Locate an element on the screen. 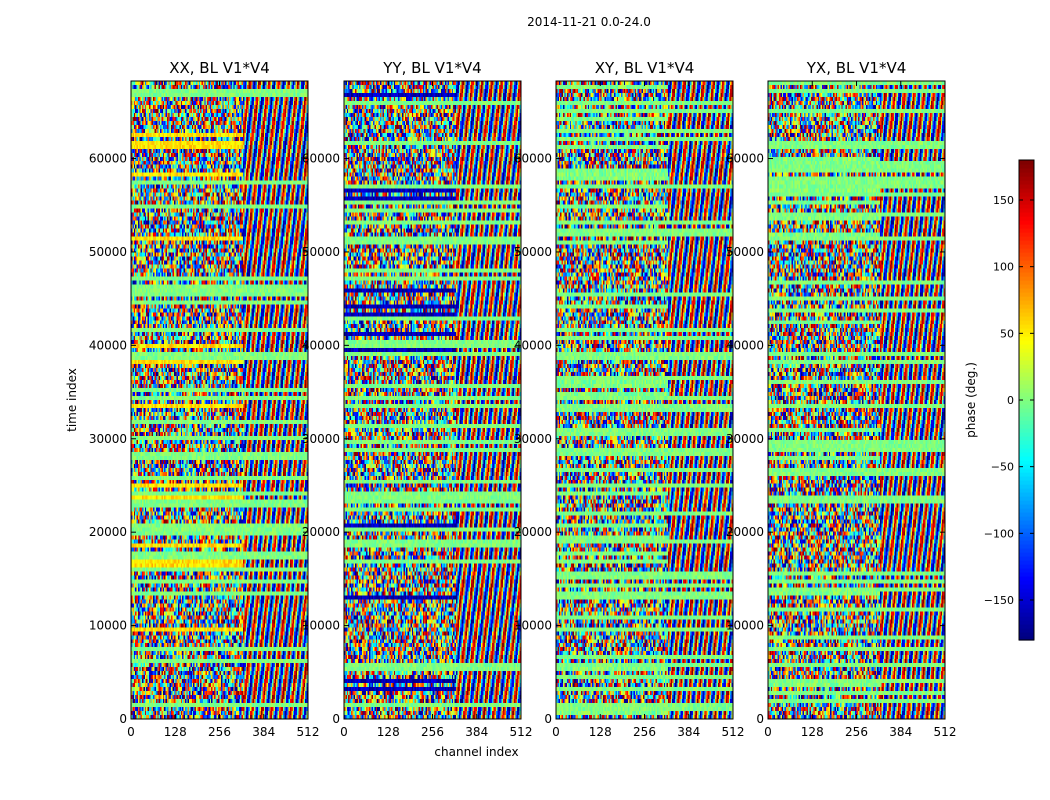 The image size is (1050, 800). colorbar-tick-label: −100 is located at coordinates (999, 533).